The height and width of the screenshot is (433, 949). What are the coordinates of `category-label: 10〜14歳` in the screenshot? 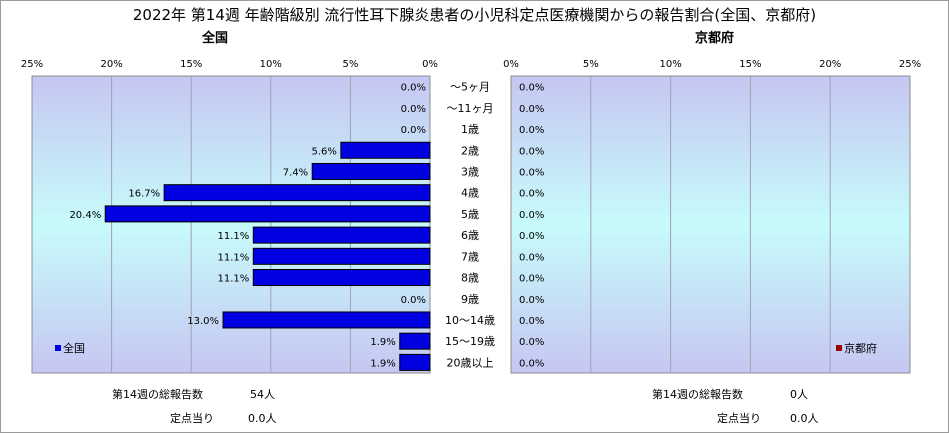 It's located at (470, 320).